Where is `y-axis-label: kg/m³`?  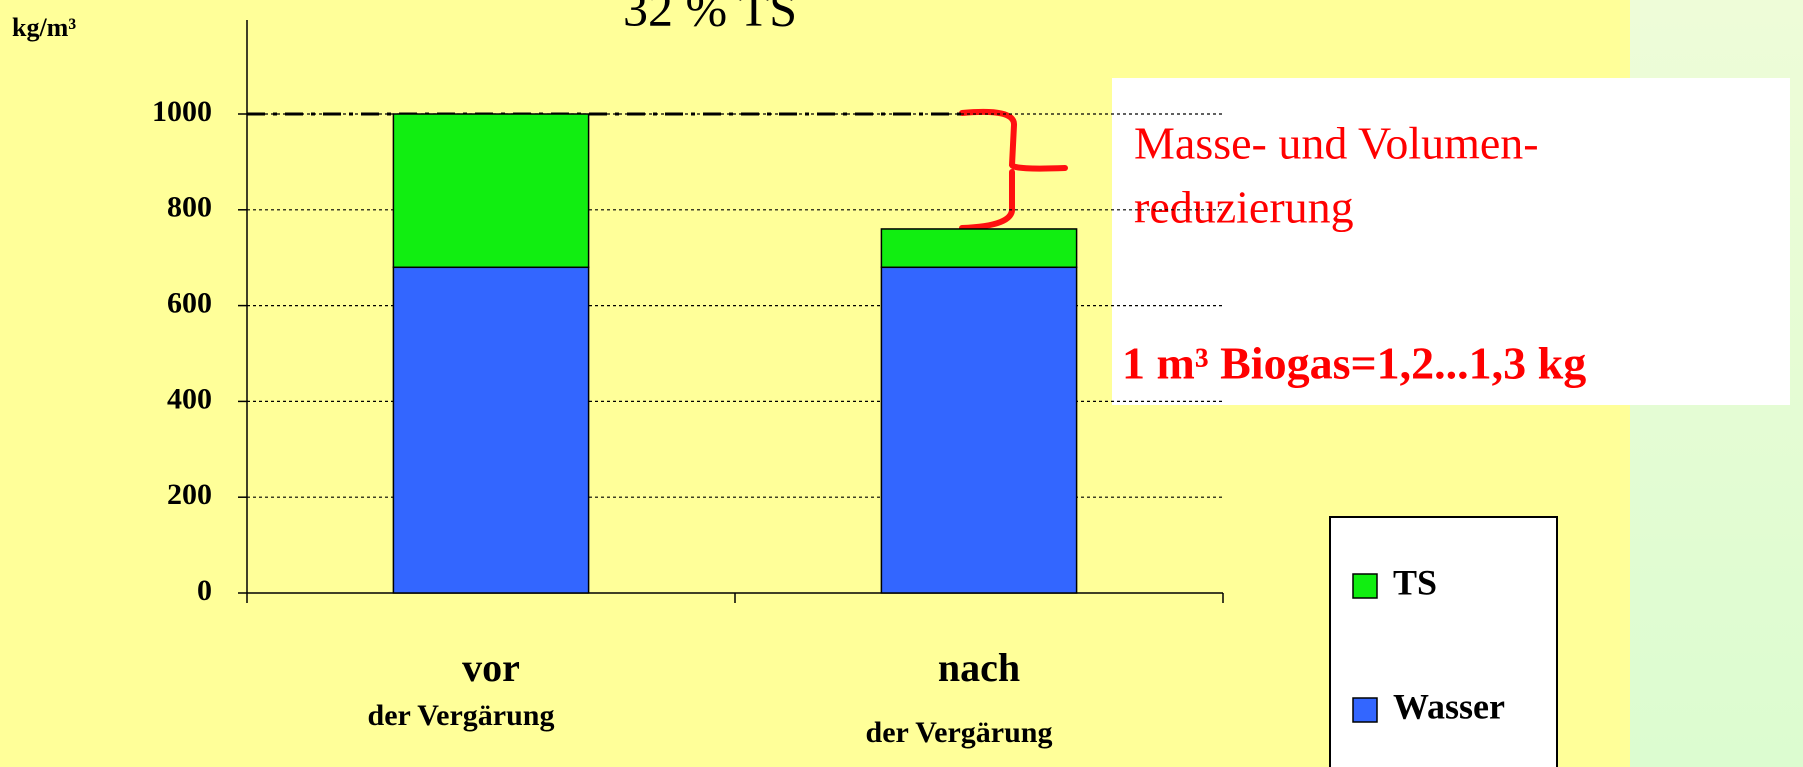
y-axis-label: kg/m³ is located at coordinates (44, 27).